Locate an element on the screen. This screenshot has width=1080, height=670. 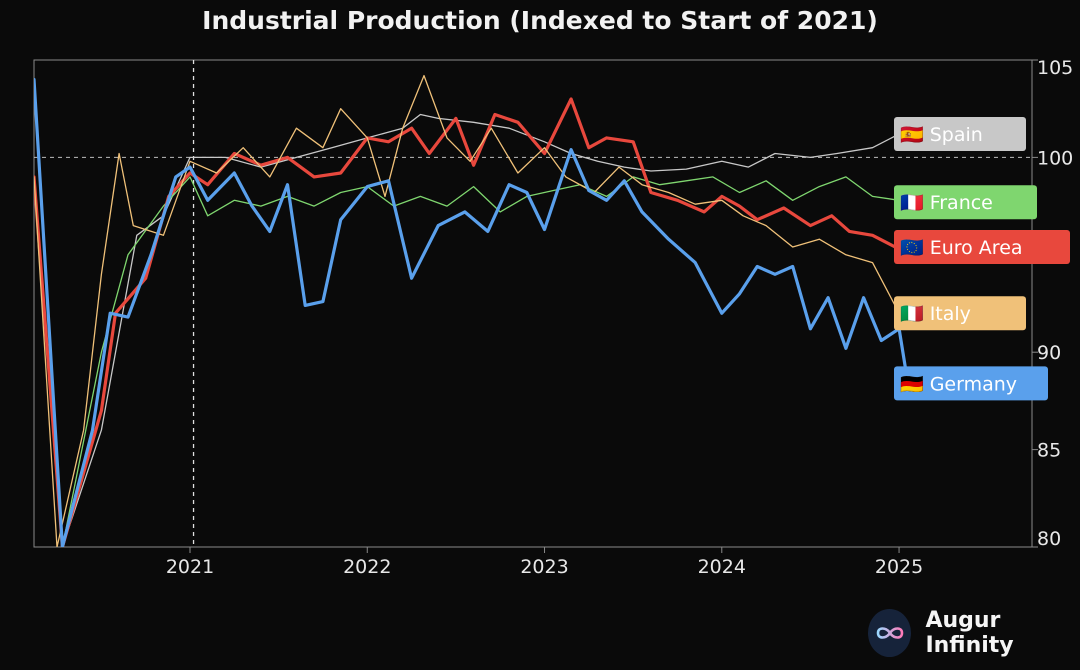
series-label-text: 🇪🇺 Euro Area is located at coordinates (961, 248).